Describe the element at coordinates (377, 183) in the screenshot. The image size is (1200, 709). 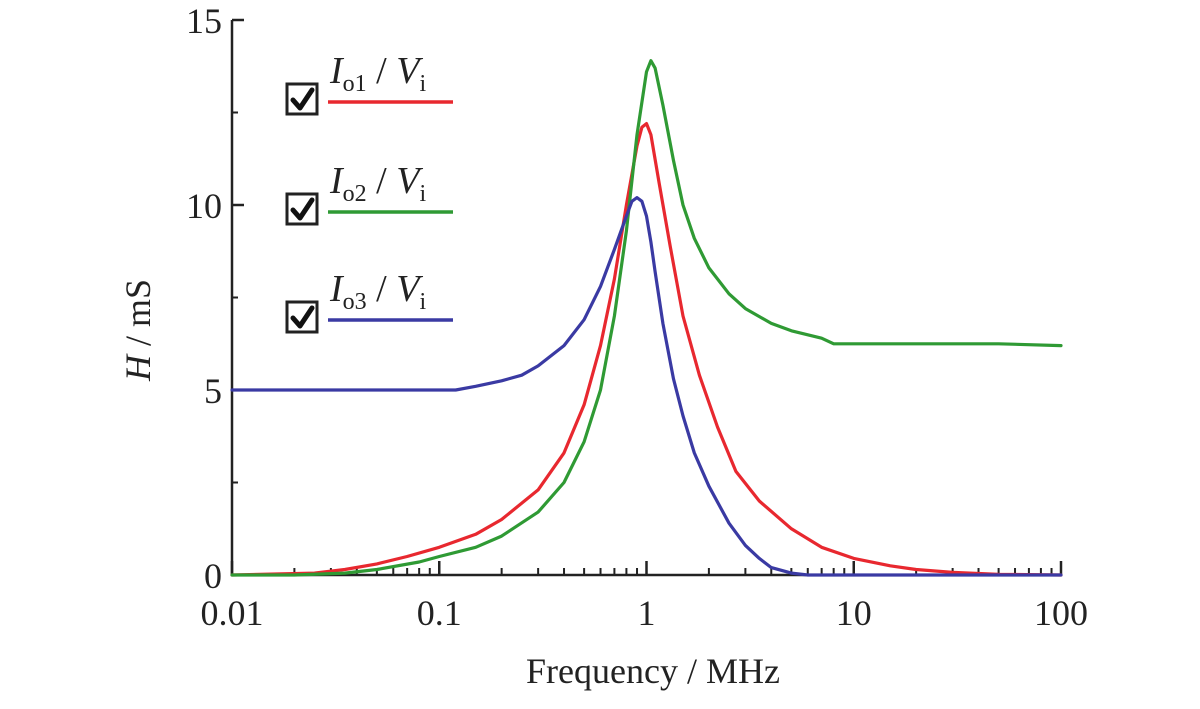
I see `legend-label: Io2 / Vi` at that location.